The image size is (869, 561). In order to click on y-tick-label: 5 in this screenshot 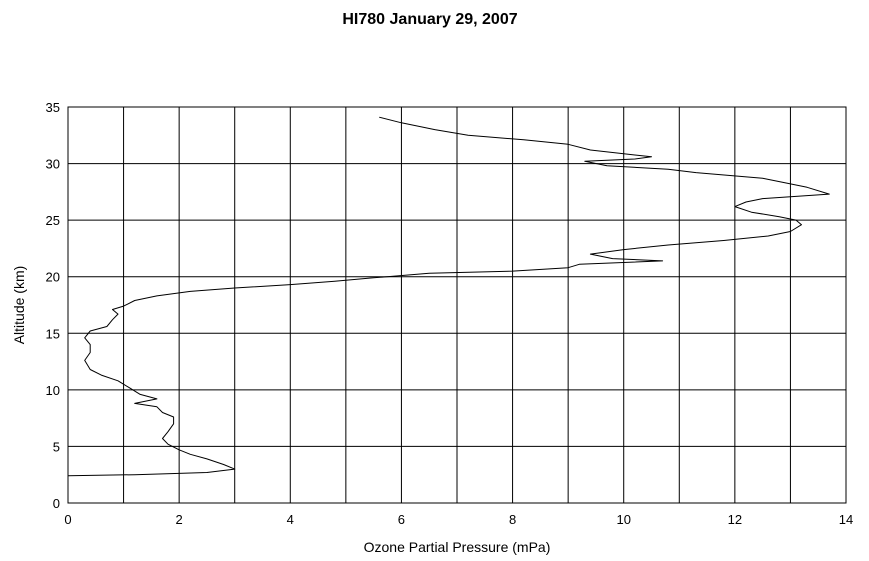, I will do `click(56, 446)`.